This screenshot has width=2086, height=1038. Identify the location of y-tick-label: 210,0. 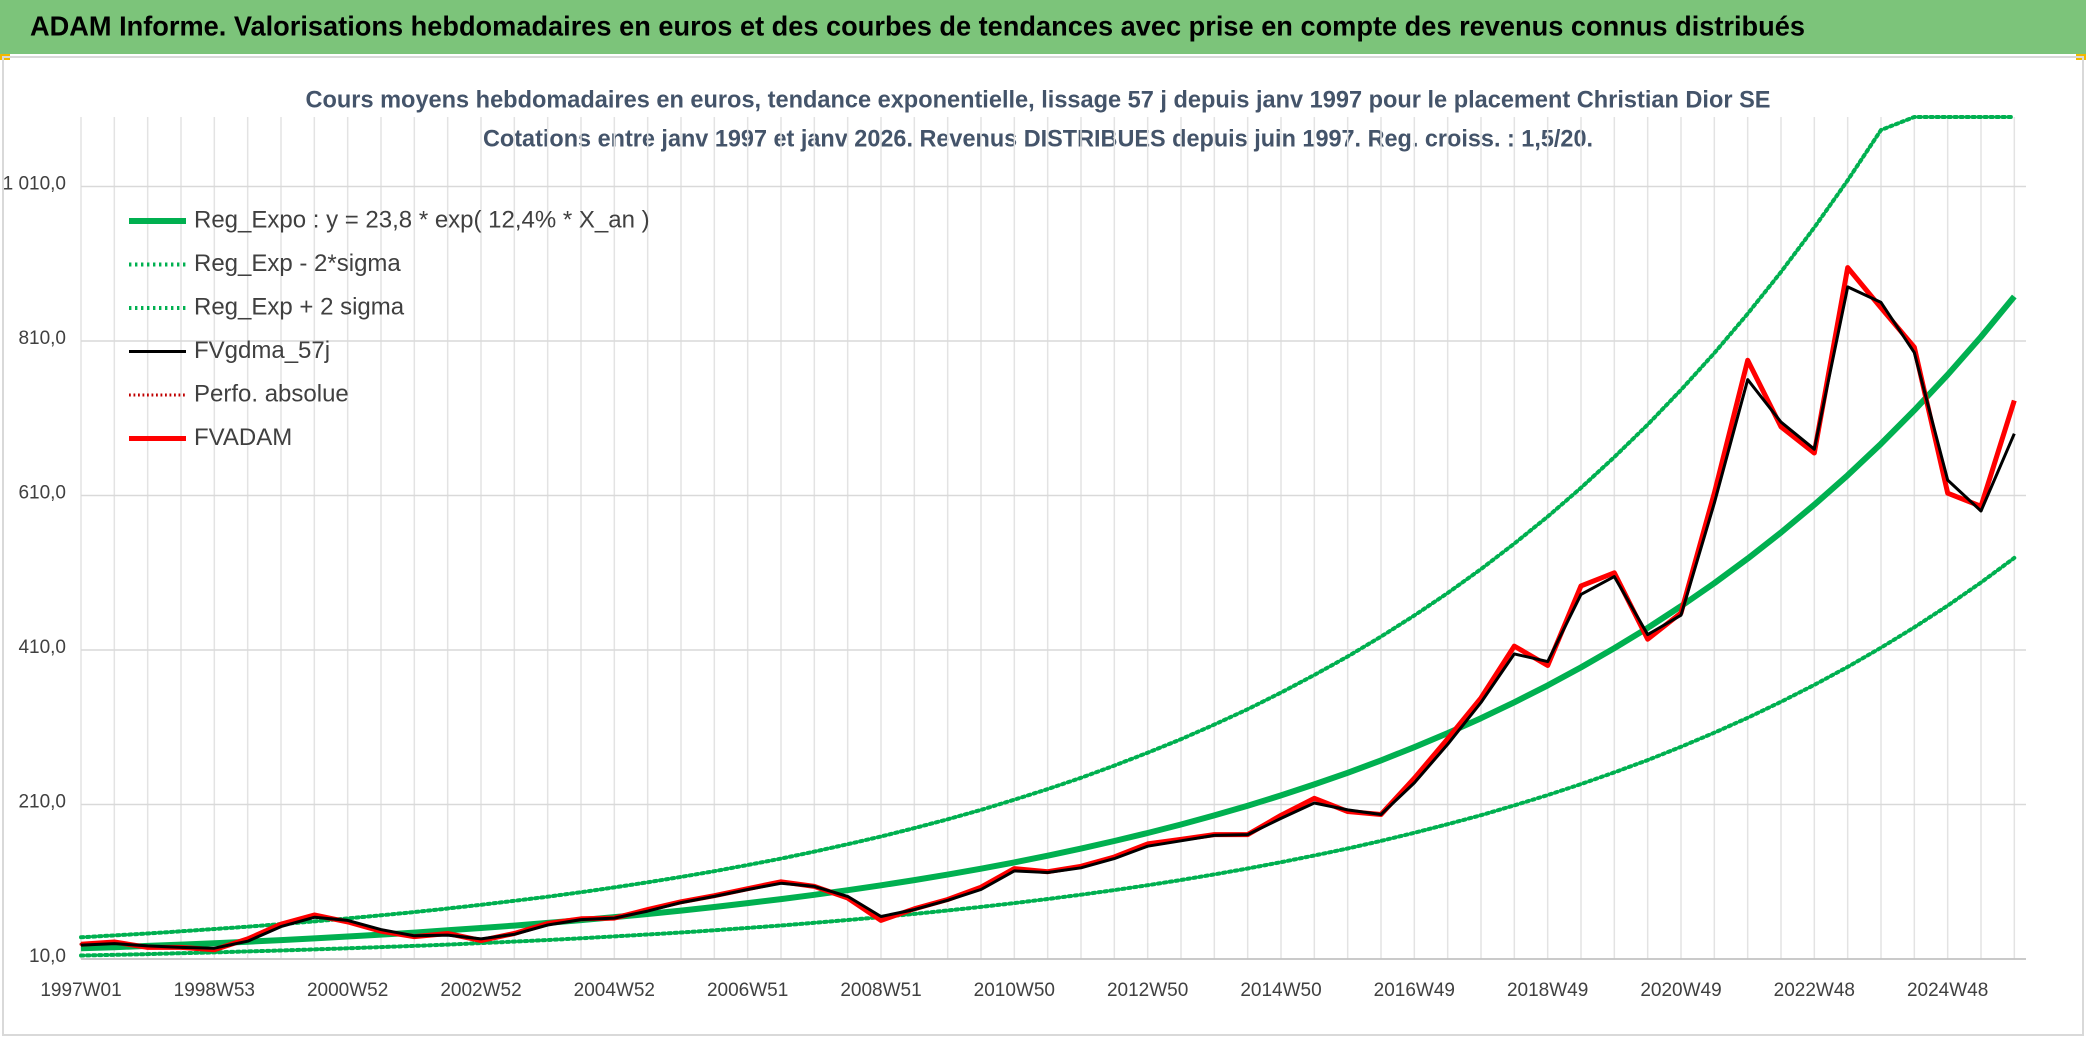
(42, 802).